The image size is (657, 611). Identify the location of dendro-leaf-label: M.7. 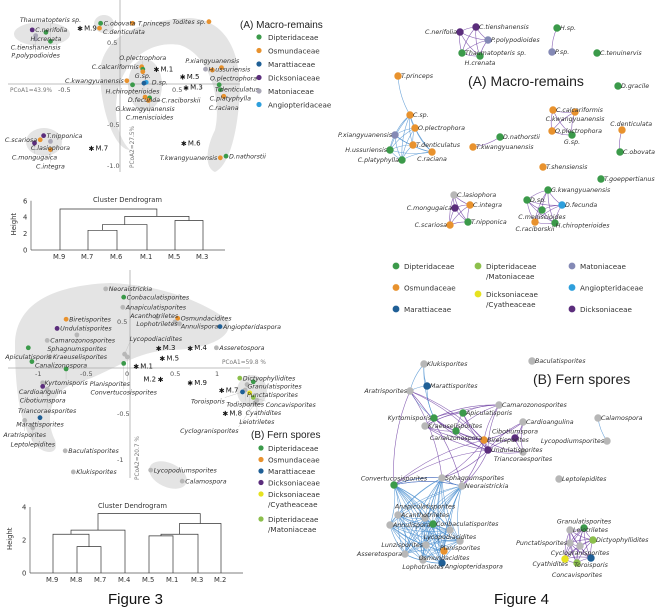
(100, 580).